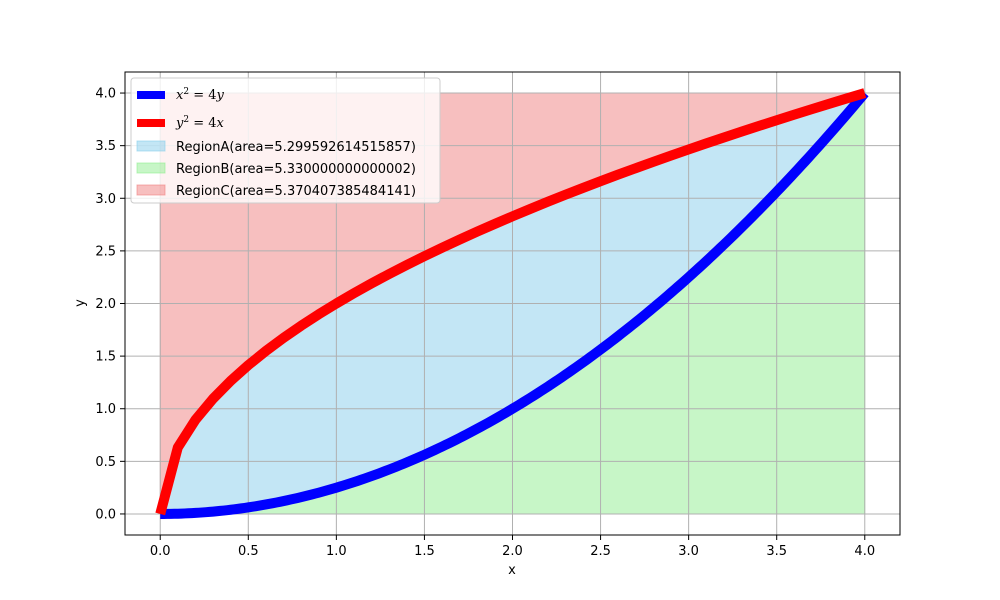 The height and width of the screenshot is (600, 1000). I want to click on y-tick-label: 0.0, so click(105, 514).